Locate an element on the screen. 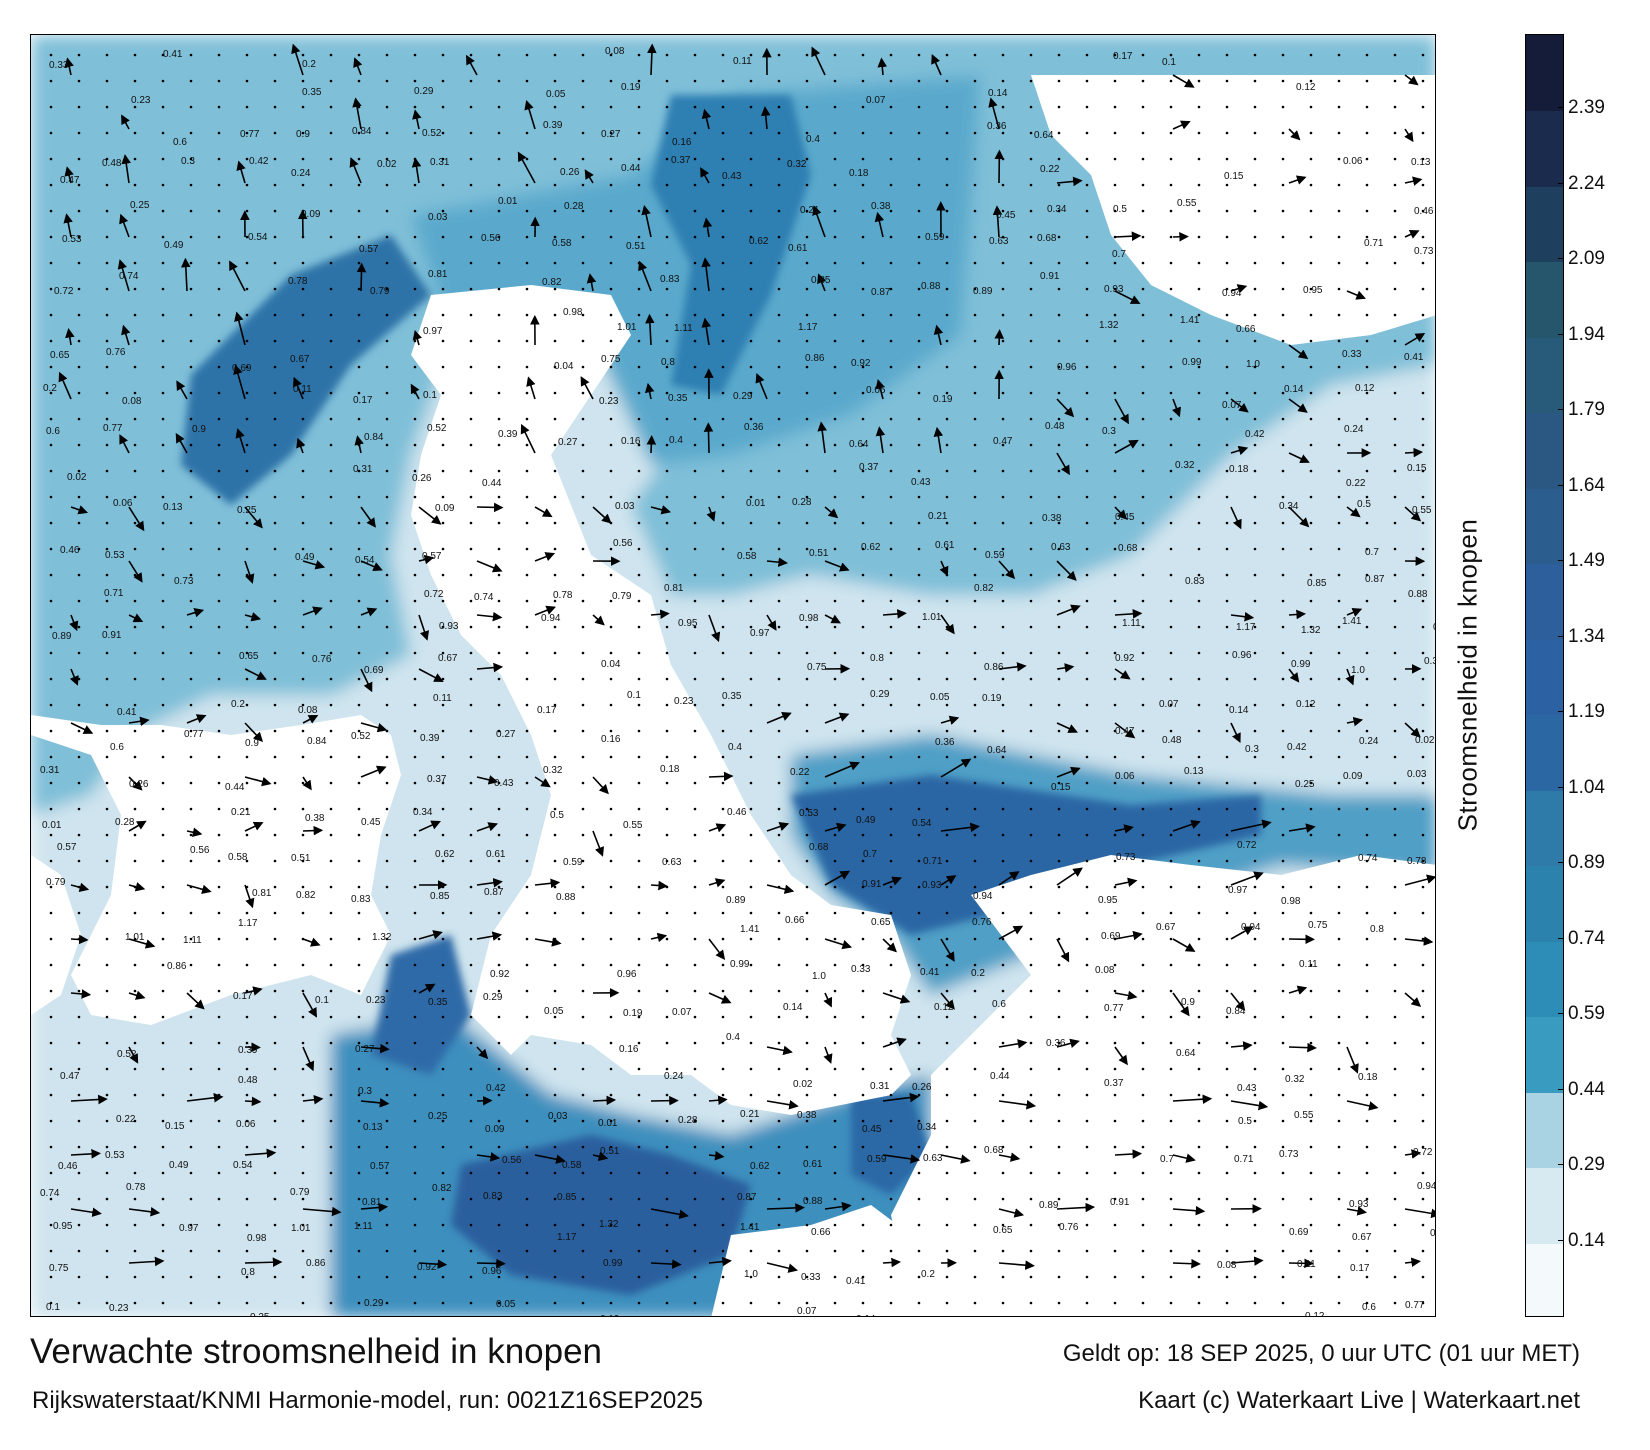  speed-value-label: 0.55 is located at coordinates (1304, 1115).